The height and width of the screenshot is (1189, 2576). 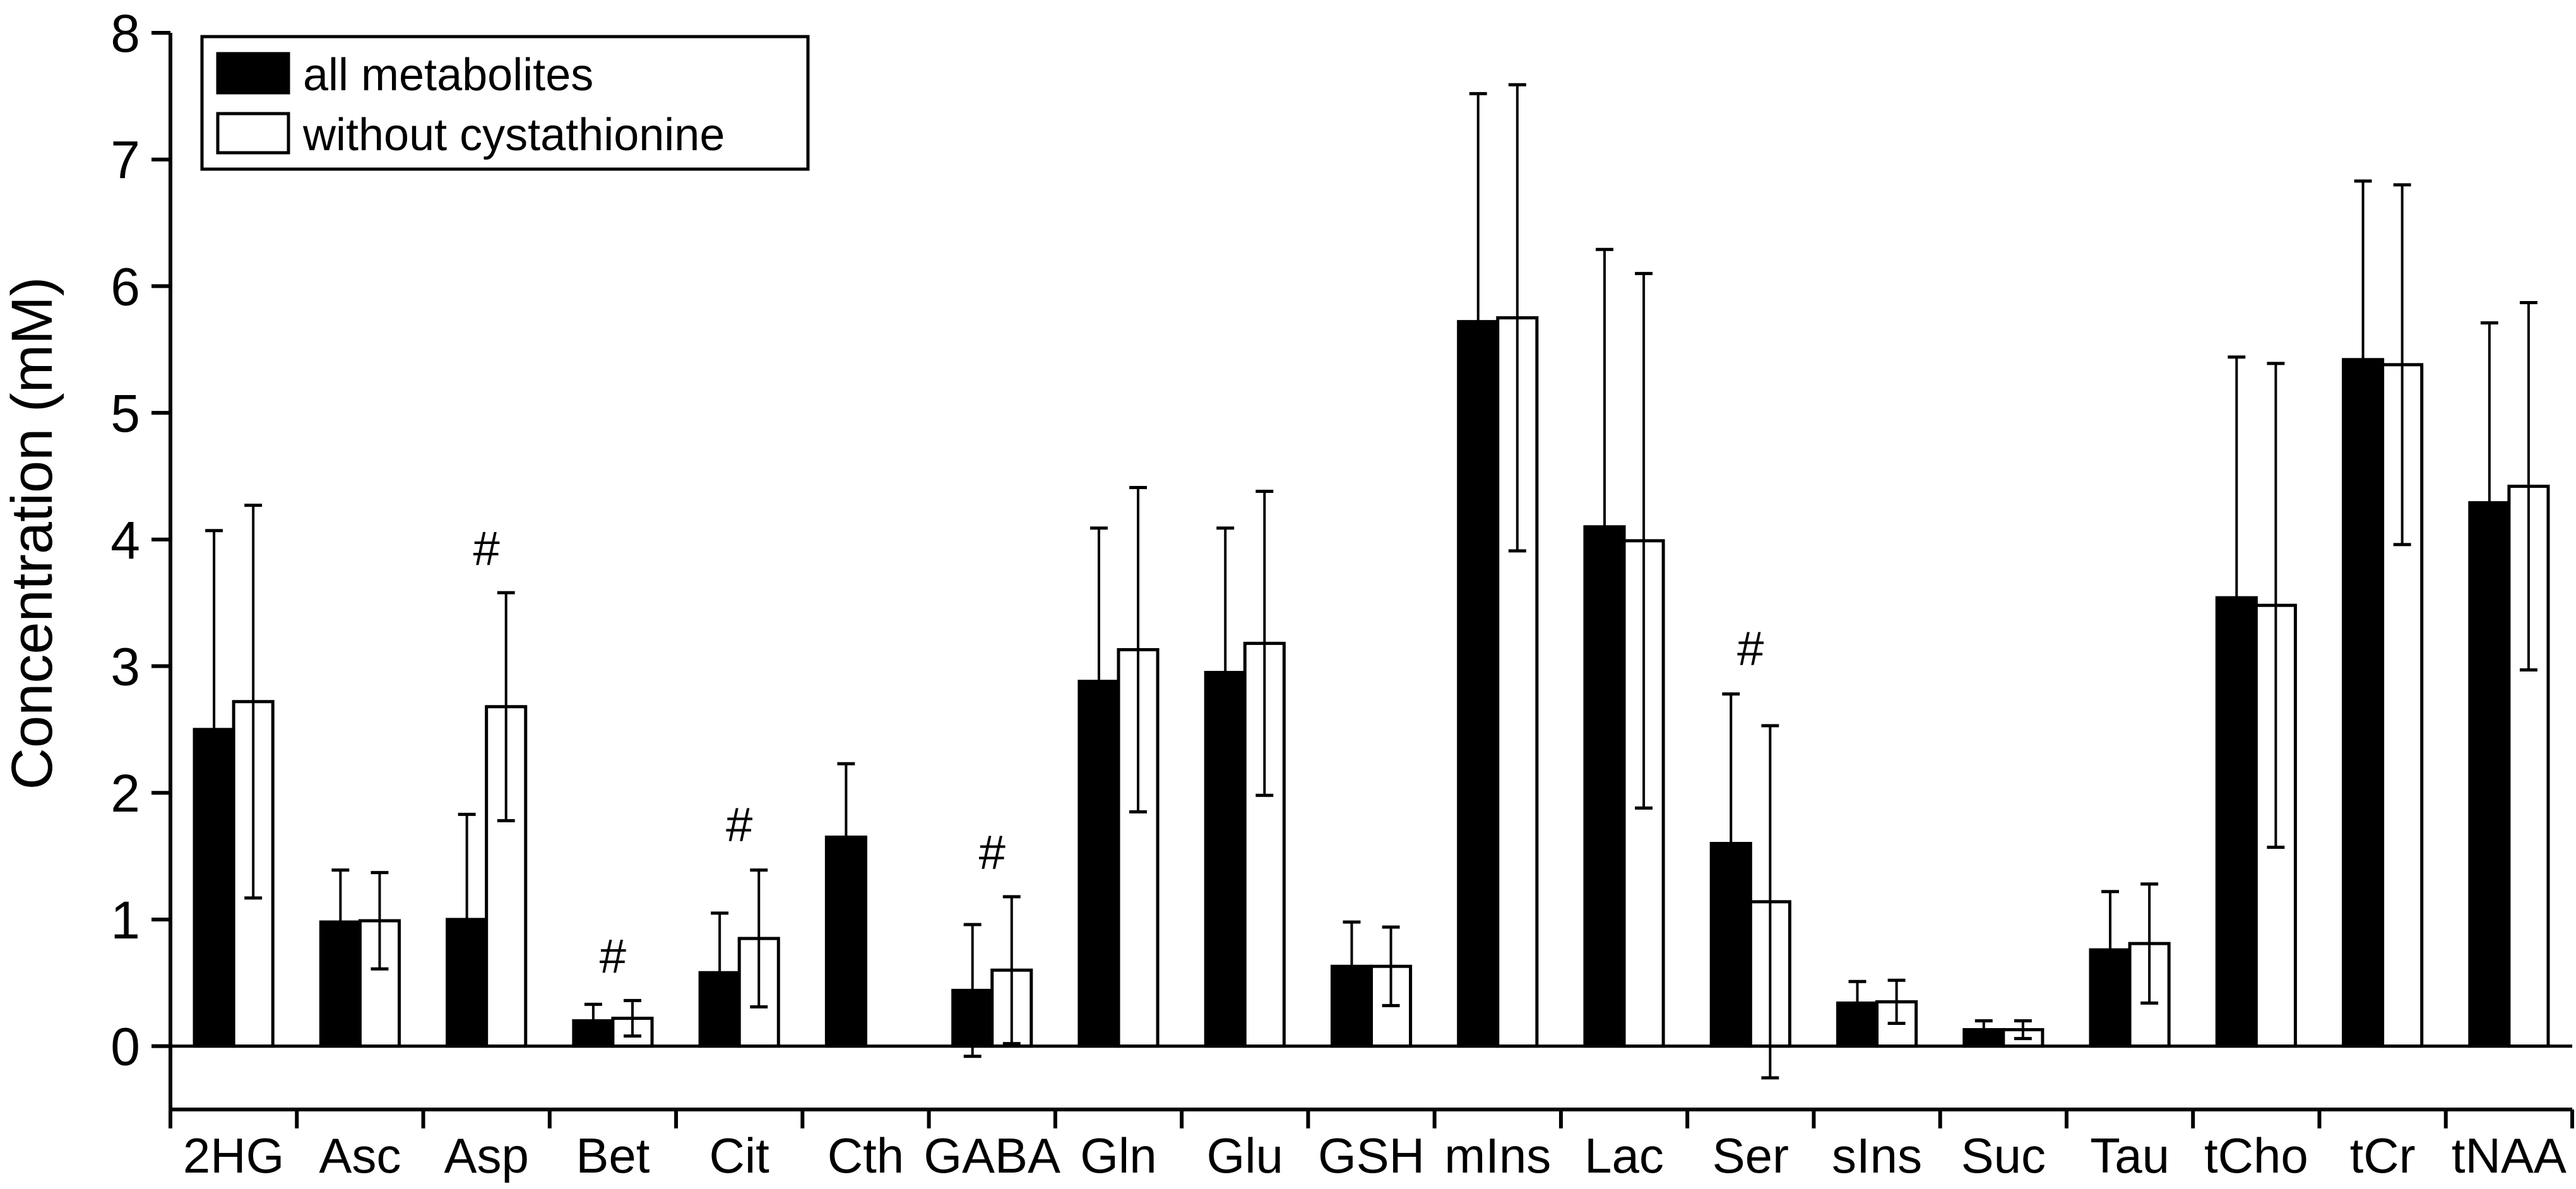 I want to click on x-tick-label: 2HG, so click(x=233, y=1155).